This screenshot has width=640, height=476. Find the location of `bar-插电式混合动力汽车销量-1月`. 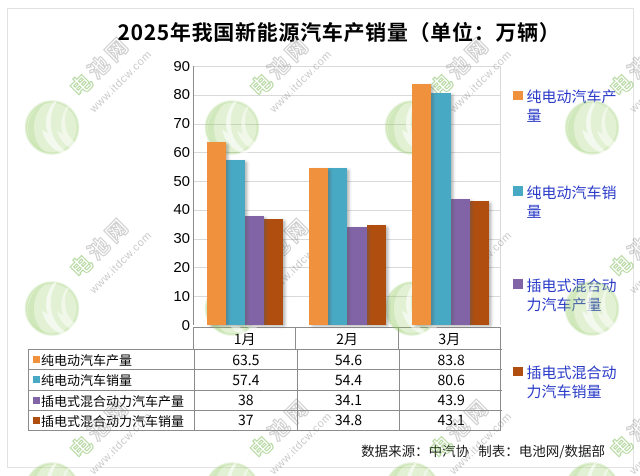

bar-插电式混合动力汽车销量-1月 is located at coordinates (274, 271).